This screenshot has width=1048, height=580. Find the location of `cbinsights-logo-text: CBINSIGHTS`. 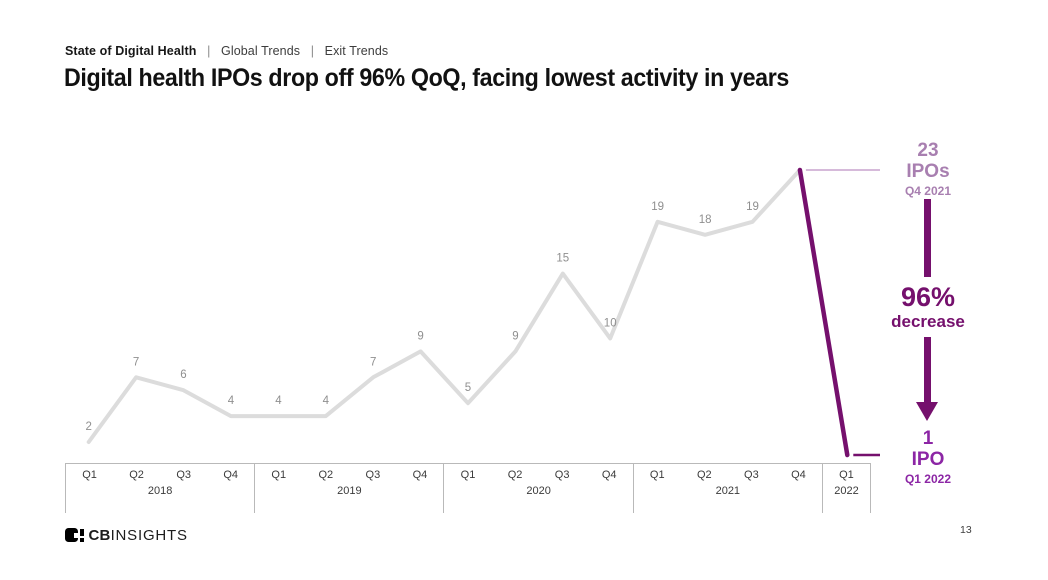

cbinsights-logo-text: CBINSIGHTS is located at coordinates (138, 535).